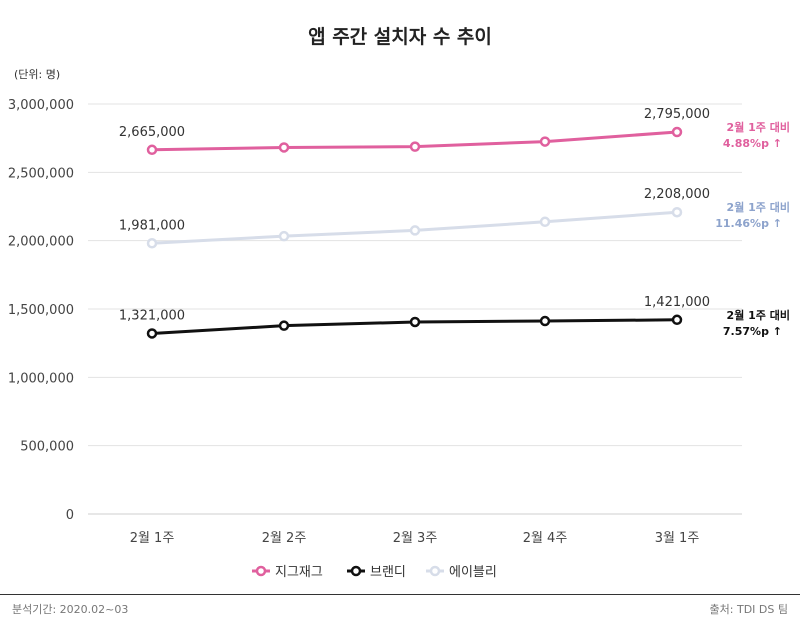 The image size is (800, 631). What do you see at coordinates (152, 315) in the screenshot?
I see `data-label-first-brandi: 1,321,000` at bounding box center [152, 315].